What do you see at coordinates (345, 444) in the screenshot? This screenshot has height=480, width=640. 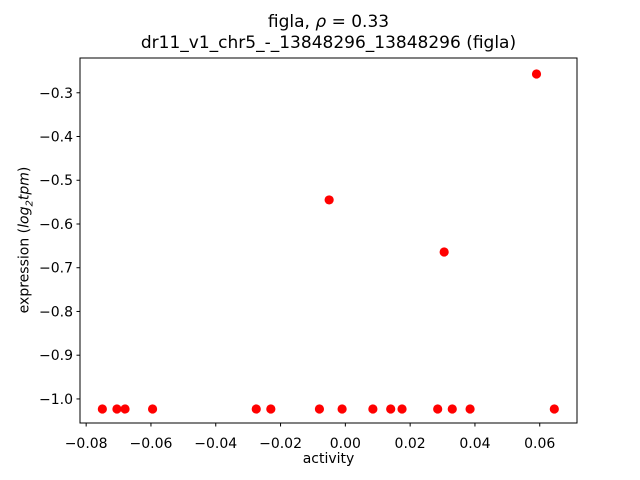 I see `x-tick-label: 0.00` at bounding box center [345, 444].